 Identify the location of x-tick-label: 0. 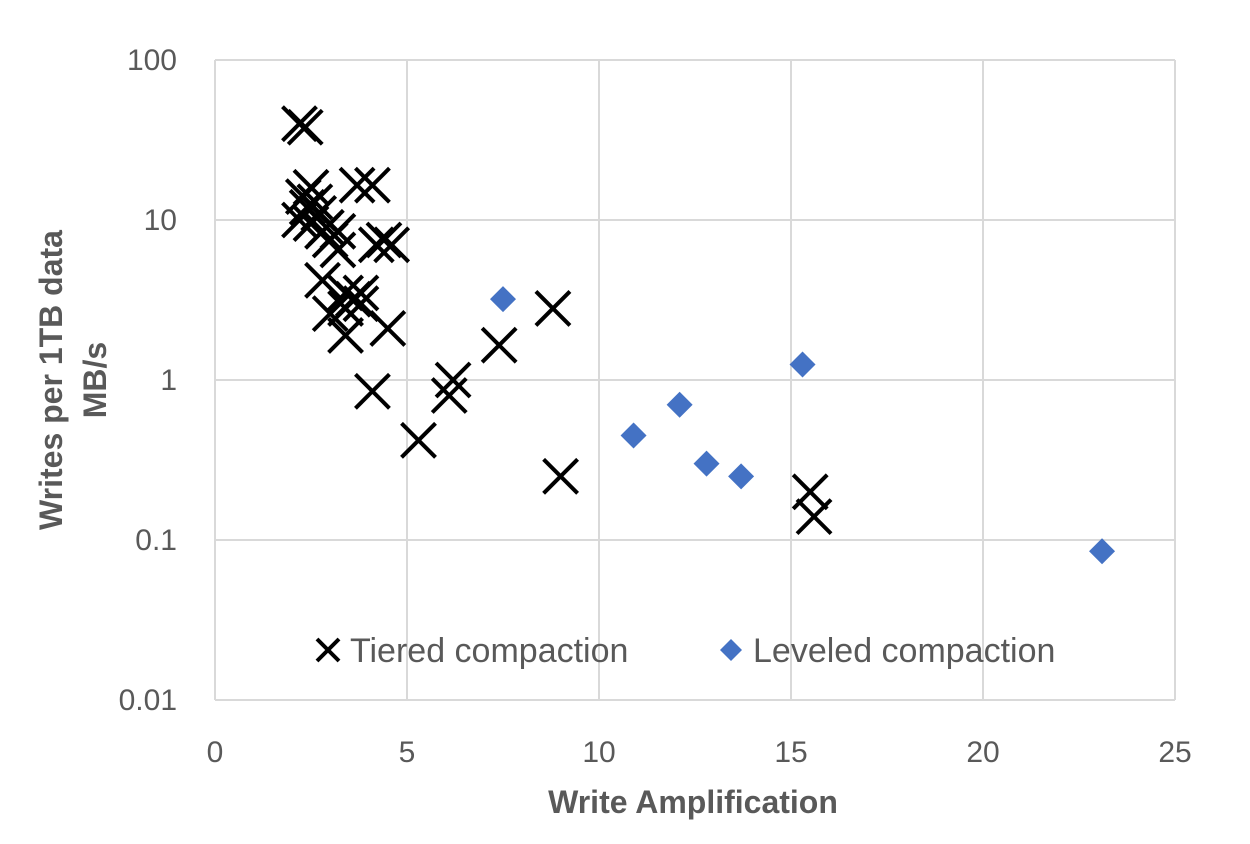
(215, 752).